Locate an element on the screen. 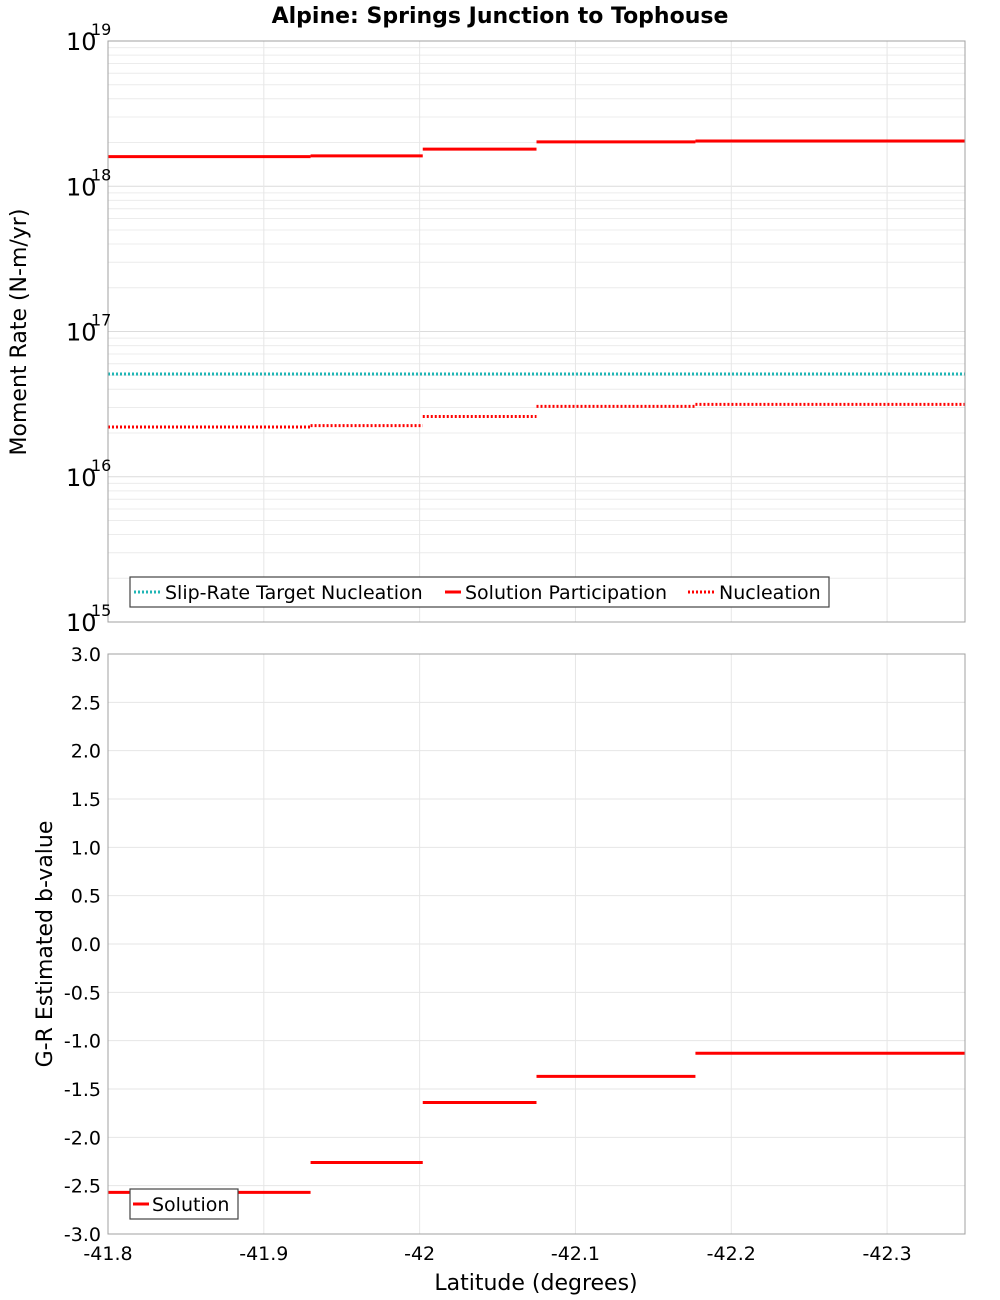 This screenshot has height=1300, width=1000. bottom-x-tick-label: -42.3 is located at coordinates (887, 1254).